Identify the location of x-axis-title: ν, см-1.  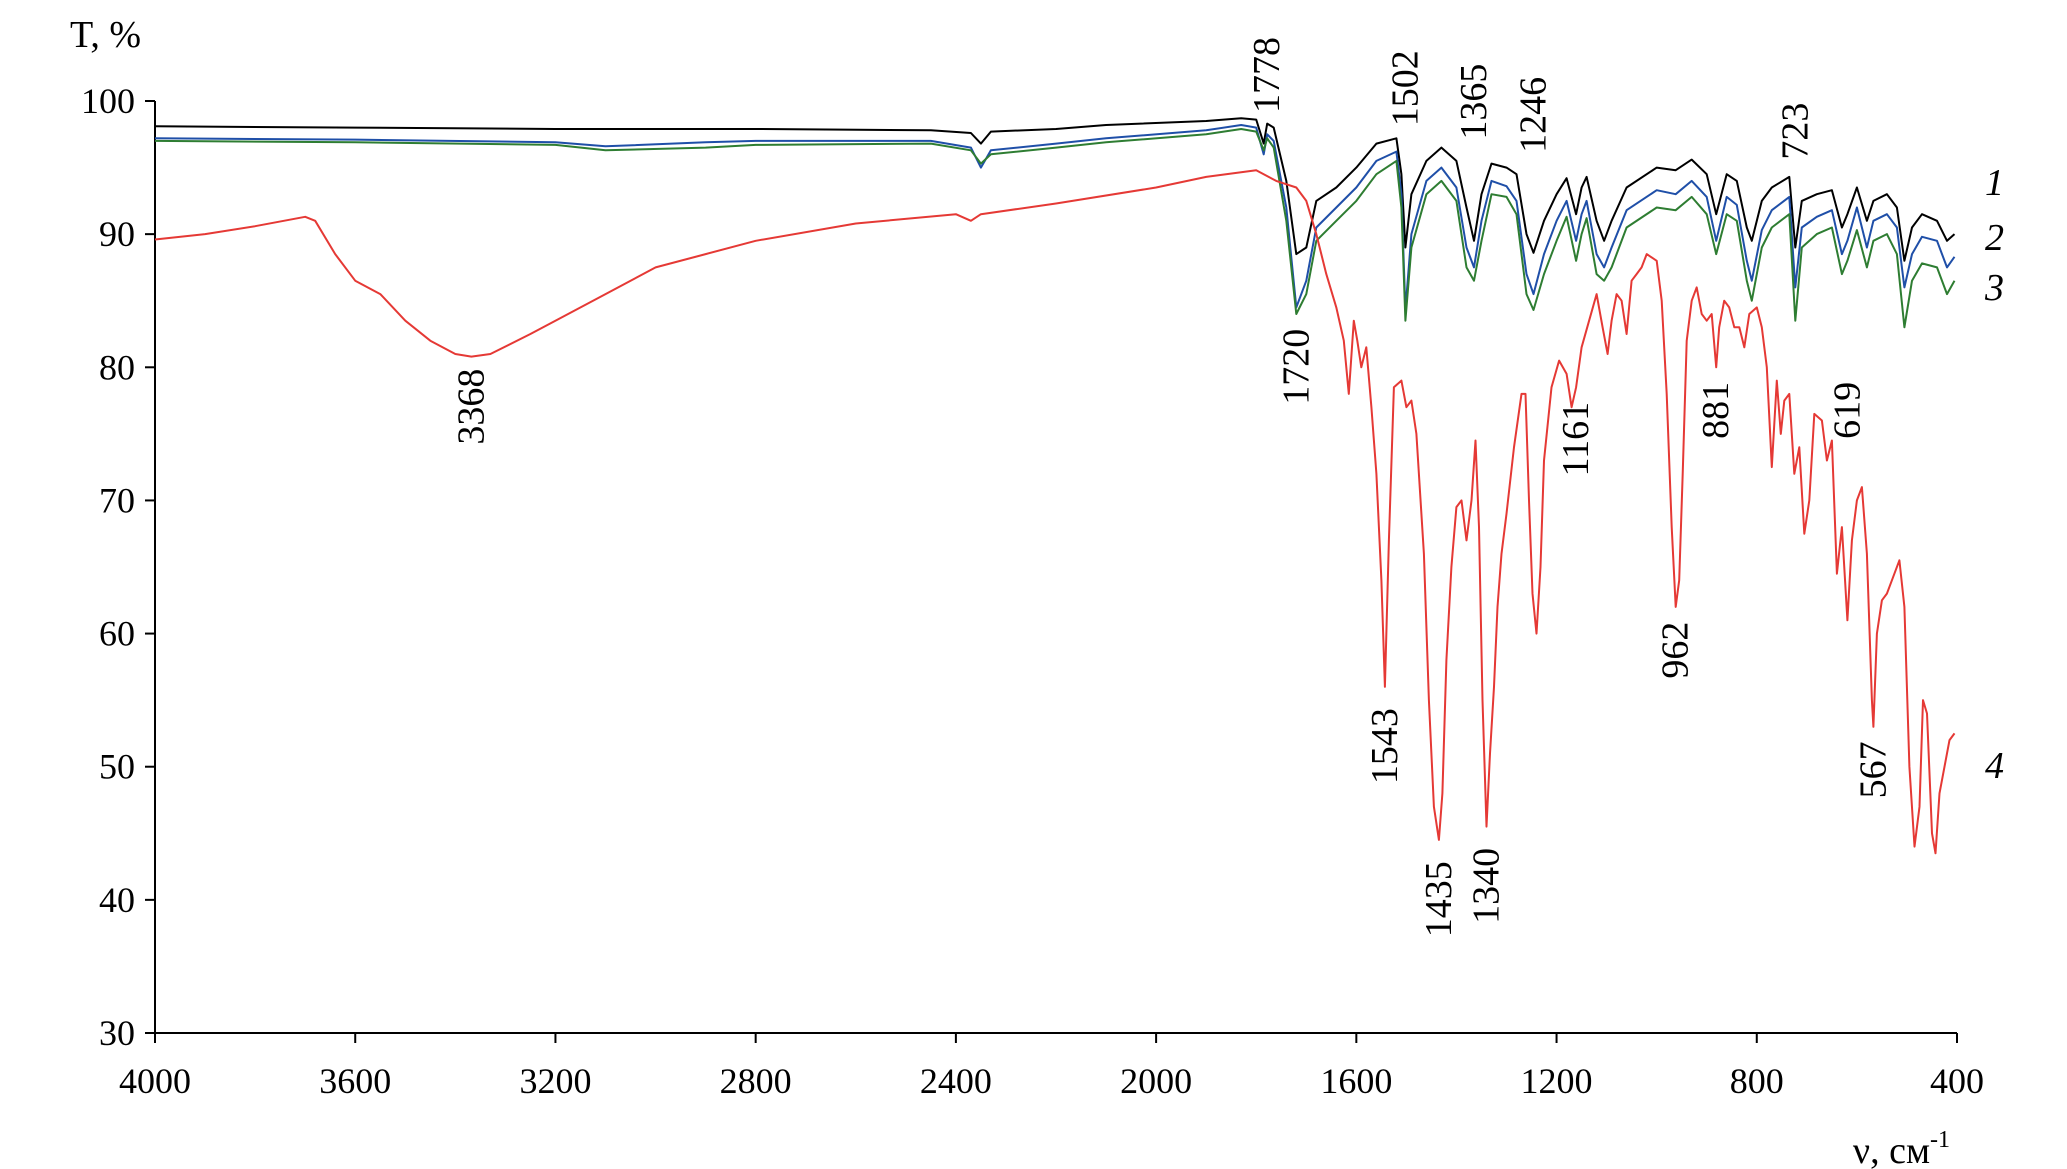
(1901, 1148).